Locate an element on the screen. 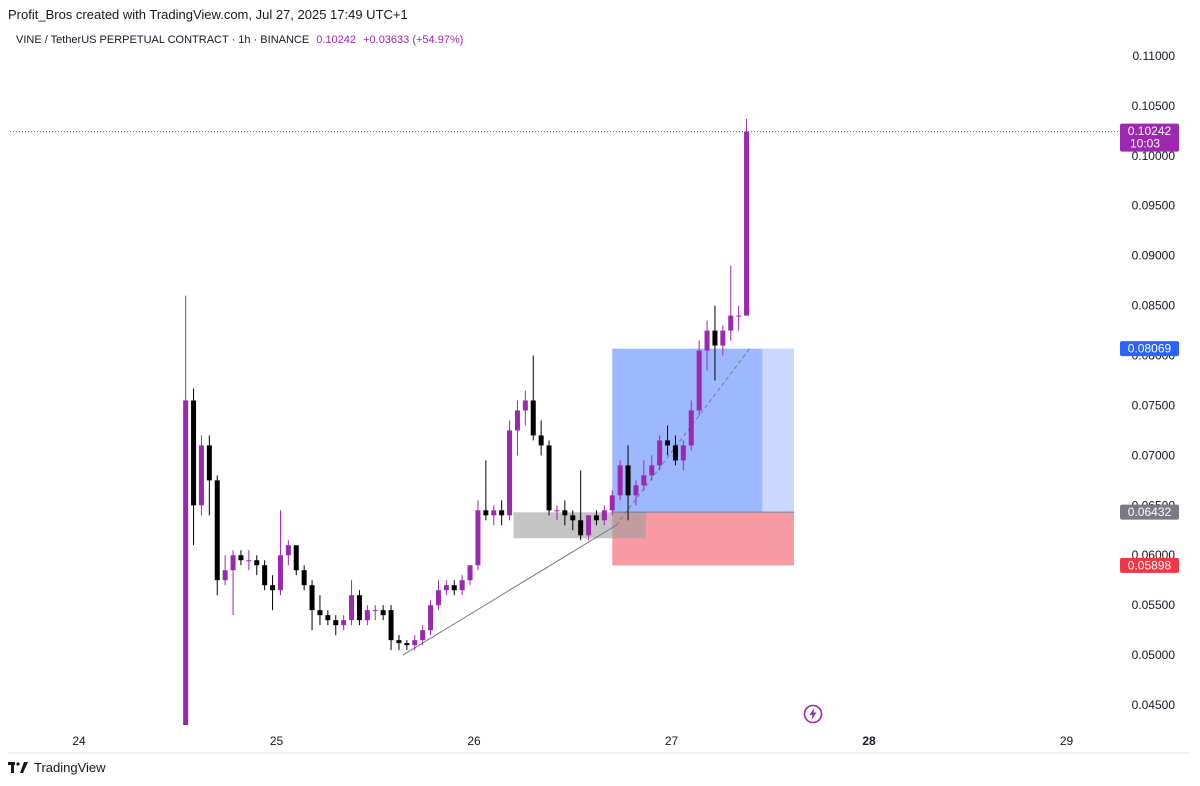 This screenshot has width=1200, height=786. y-tick-label: 0.11000 is located at coordinates (1154, 56).